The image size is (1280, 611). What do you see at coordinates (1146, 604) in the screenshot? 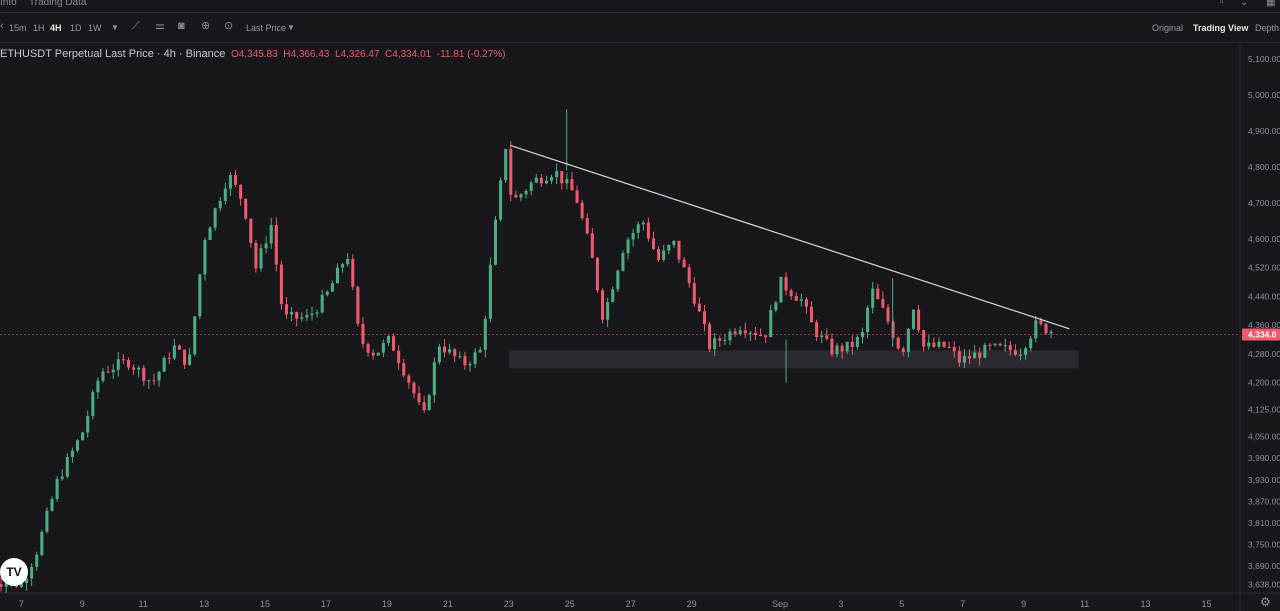
I see `x-tick-label: 13` at bounding box center [1146, 604].